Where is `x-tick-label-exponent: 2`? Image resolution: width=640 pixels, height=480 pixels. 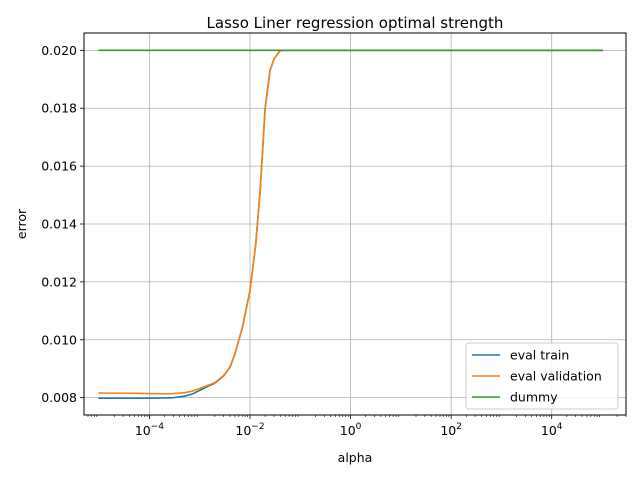
x-tick-label-exponent: 2 is located at coordinates (459, 427).